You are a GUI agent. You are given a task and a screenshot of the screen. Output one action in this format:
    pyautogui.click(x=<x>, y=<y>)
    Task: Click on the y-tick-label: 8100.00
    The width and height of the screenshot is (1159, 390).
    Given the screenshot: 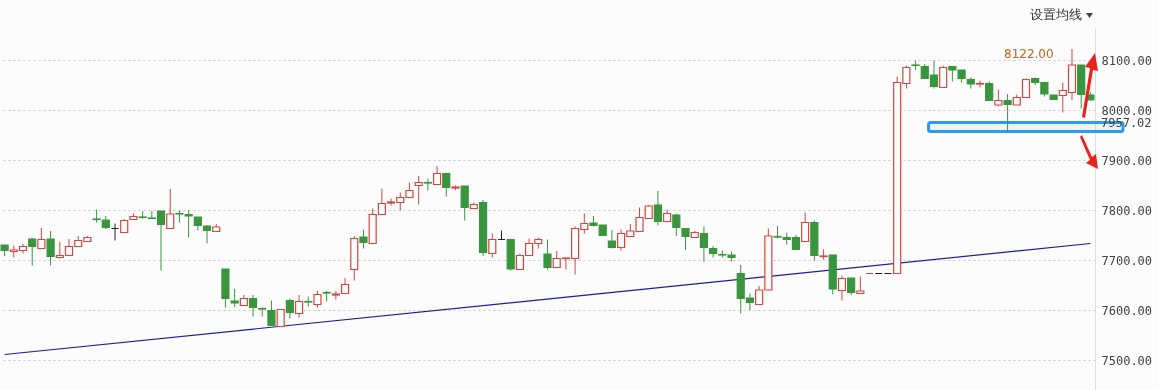 What is the action you would take?
    pyautogui.click(x=1127, y=60)
    